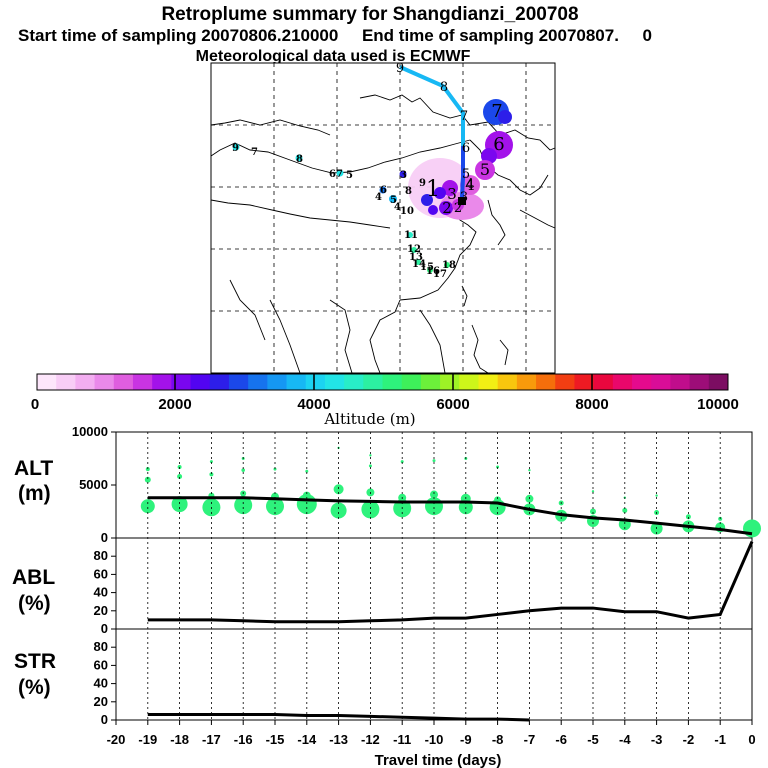 The width and height of the screenshot is (768, 768). What do you see at coordinates (561, 739) in the screenshot?
I see `x-tick-label: -6` at bounding box center [561, 739].